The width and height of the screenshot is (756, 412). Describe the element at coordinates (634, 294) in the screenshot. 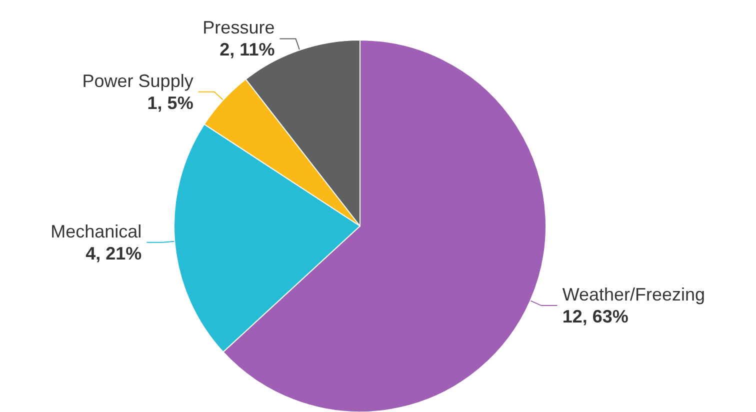

I see `slice-label: Weather/Freezing` at that location.